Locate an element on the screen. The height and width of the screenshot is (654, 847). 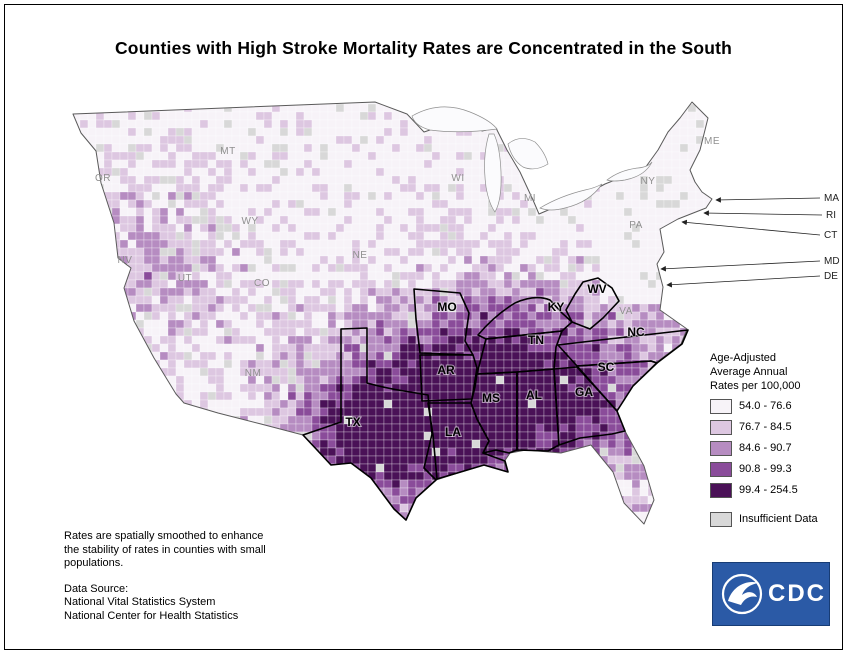
callout-arrow-ct is located at coordinates (751, 227).